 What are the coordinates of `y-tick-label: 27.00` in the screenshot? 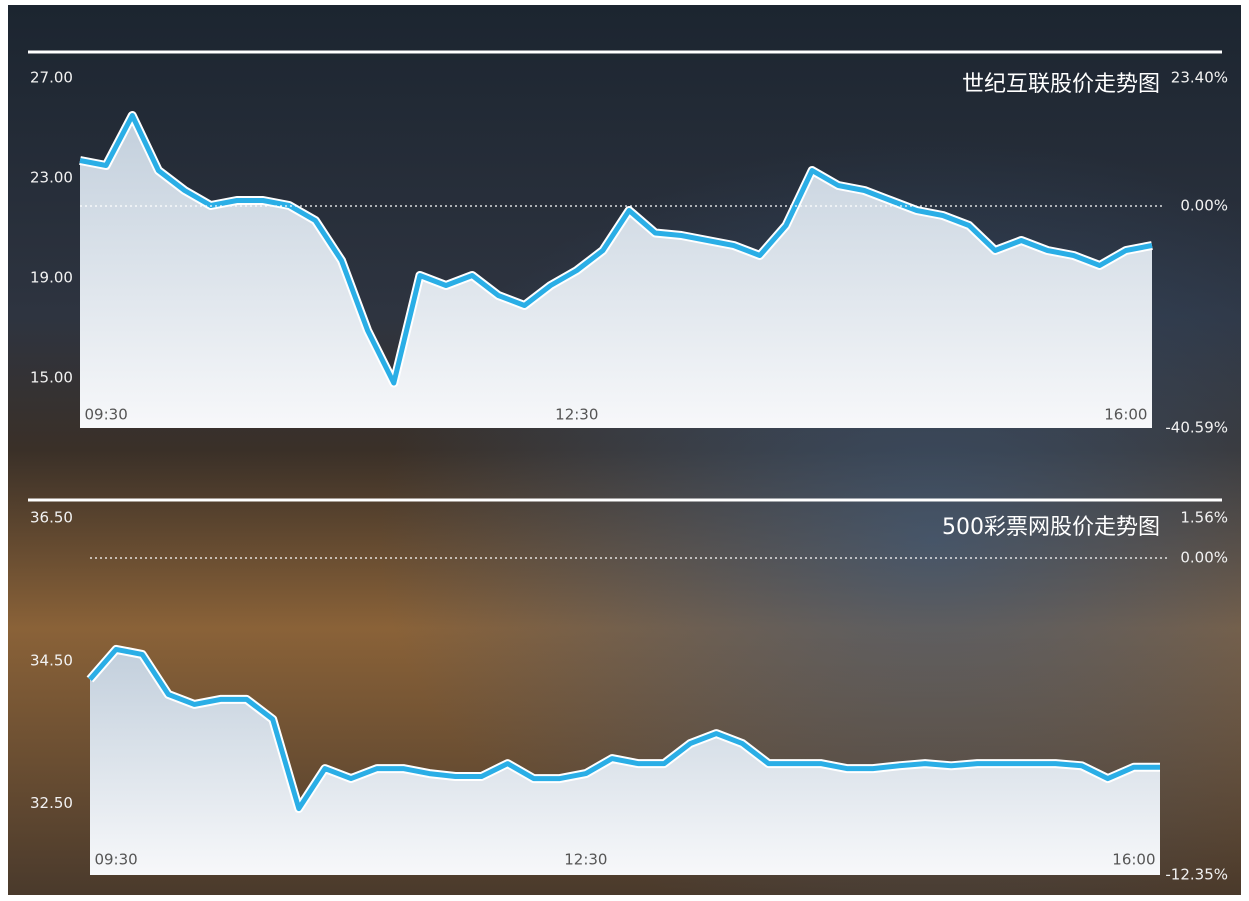 It's located at (51, 78).